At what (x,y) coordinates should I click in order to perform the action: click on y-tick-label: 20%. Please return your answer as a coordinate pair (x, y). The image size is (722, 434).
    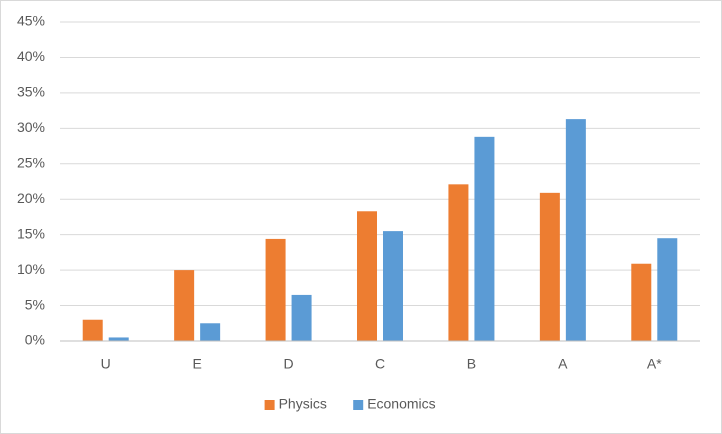
    Looking at the image, I should click on (31, 198).